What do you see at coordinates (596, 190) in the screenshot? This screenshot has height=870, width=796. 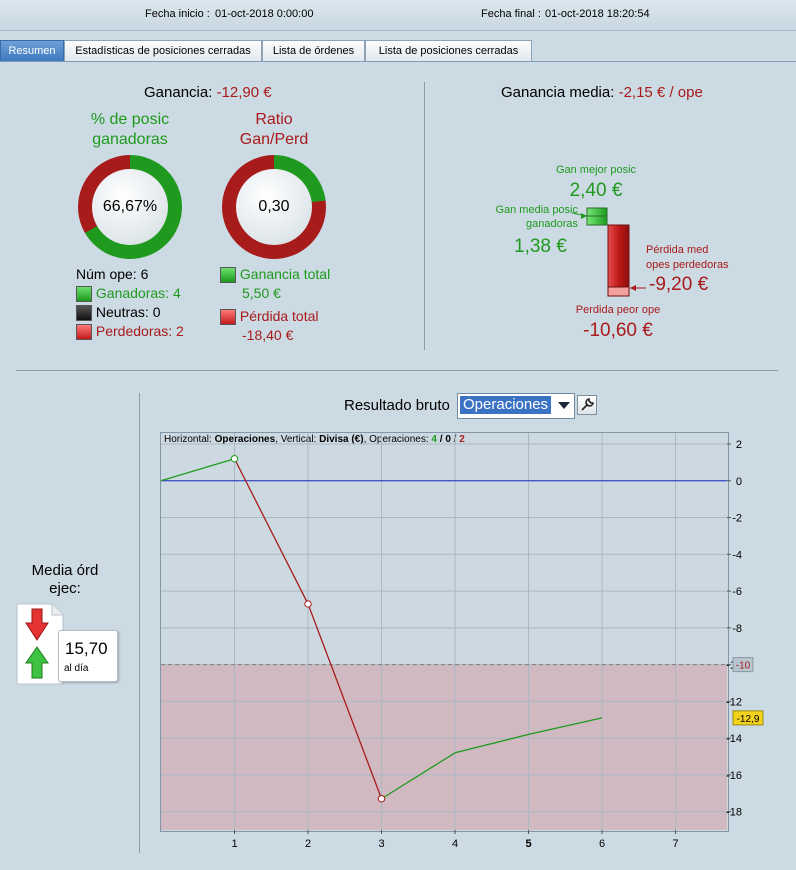 I see `best-value: 2,40 €` at bounding box center [596, 190].